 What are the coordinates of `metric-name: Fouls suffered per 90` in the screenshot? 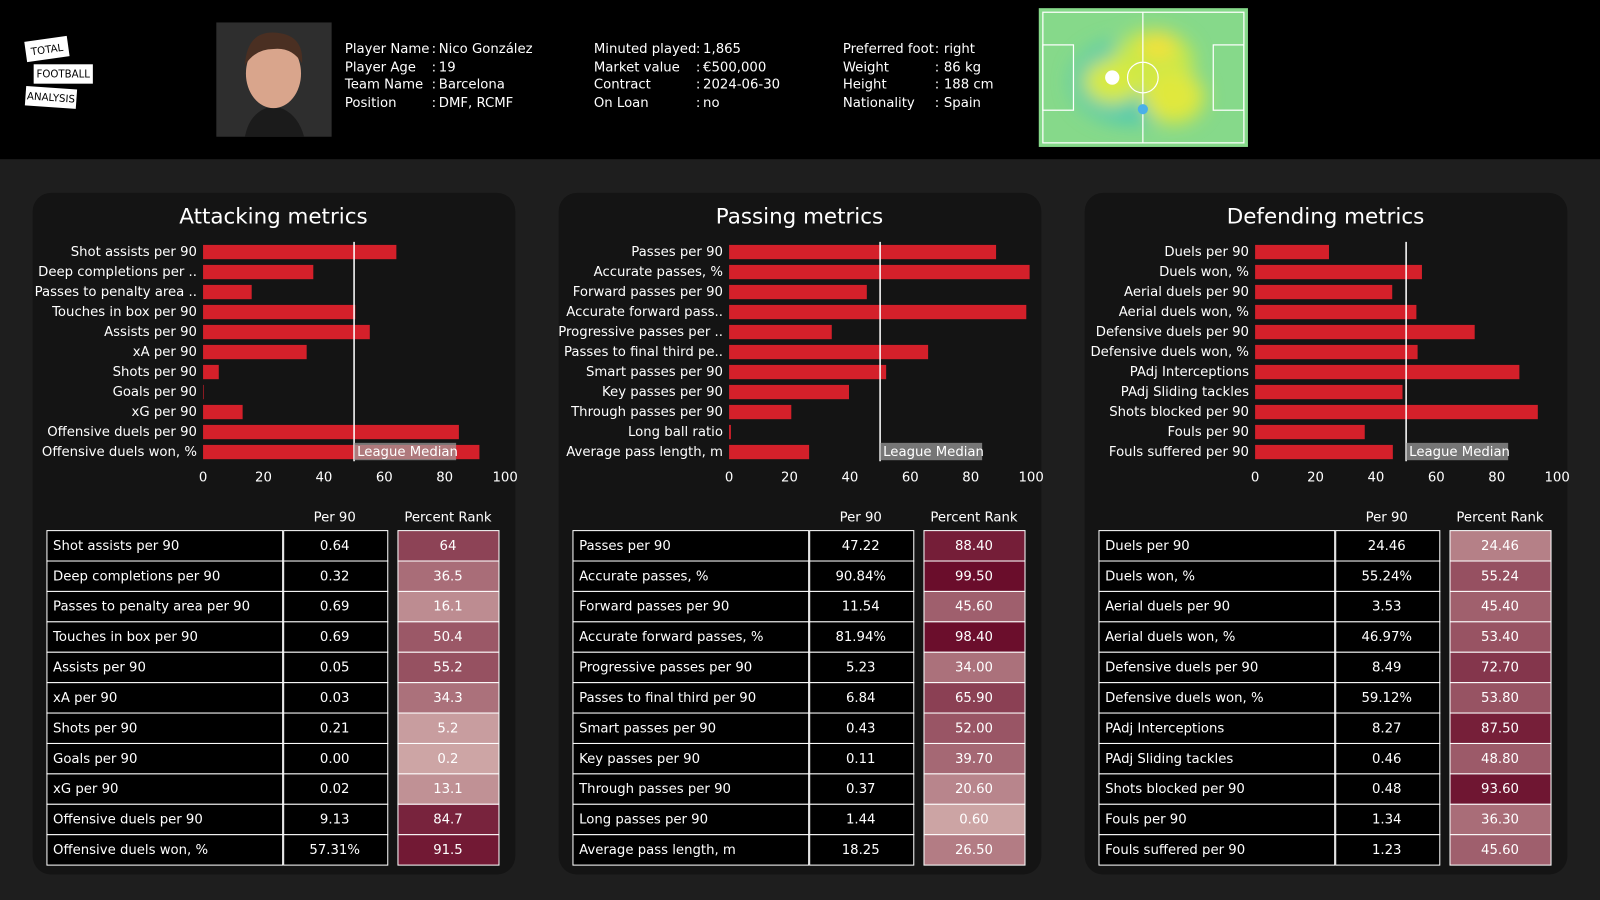 It's located at (1175, 850).